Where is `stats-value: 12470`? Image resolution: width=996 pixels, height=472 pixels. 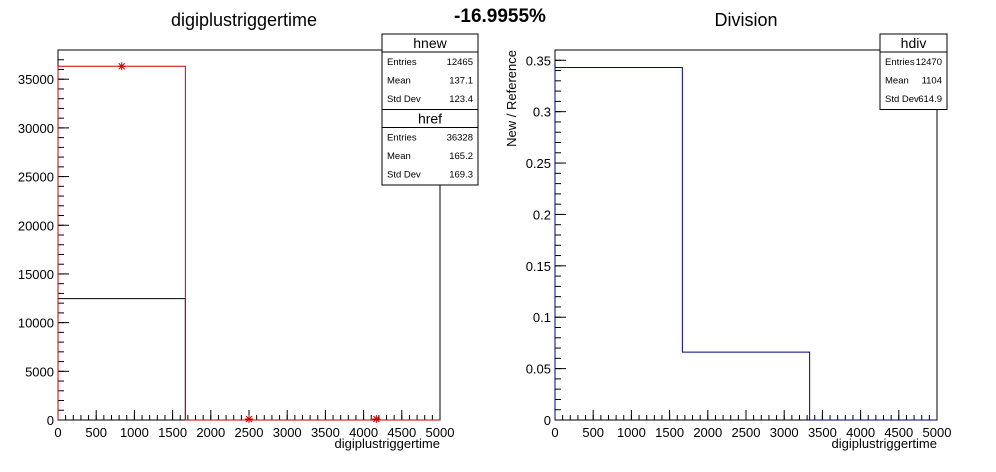 stats-value: 12470 is located at coordinates (929, 62).